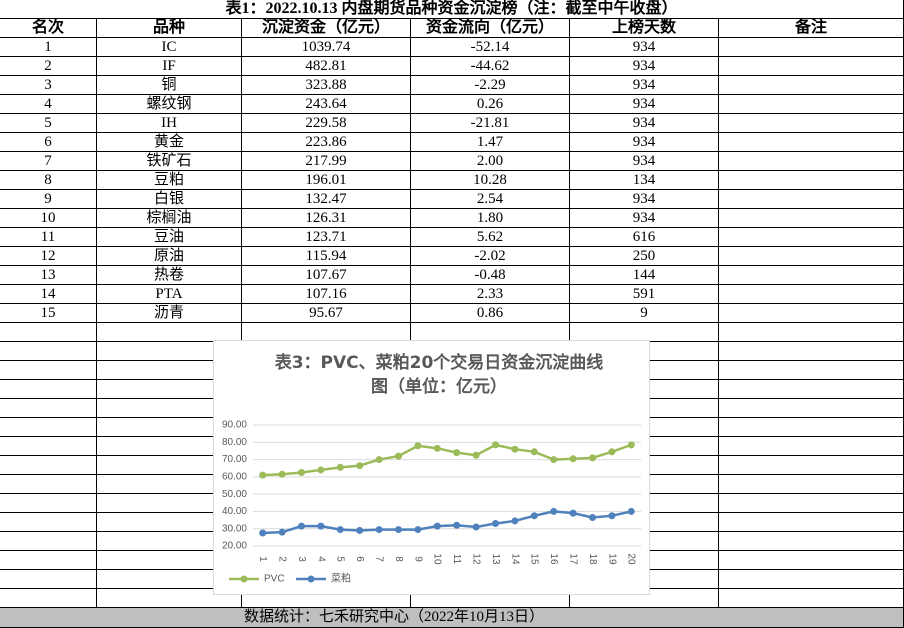  I want to click on table-cell: 132.47, so click(326, 199).